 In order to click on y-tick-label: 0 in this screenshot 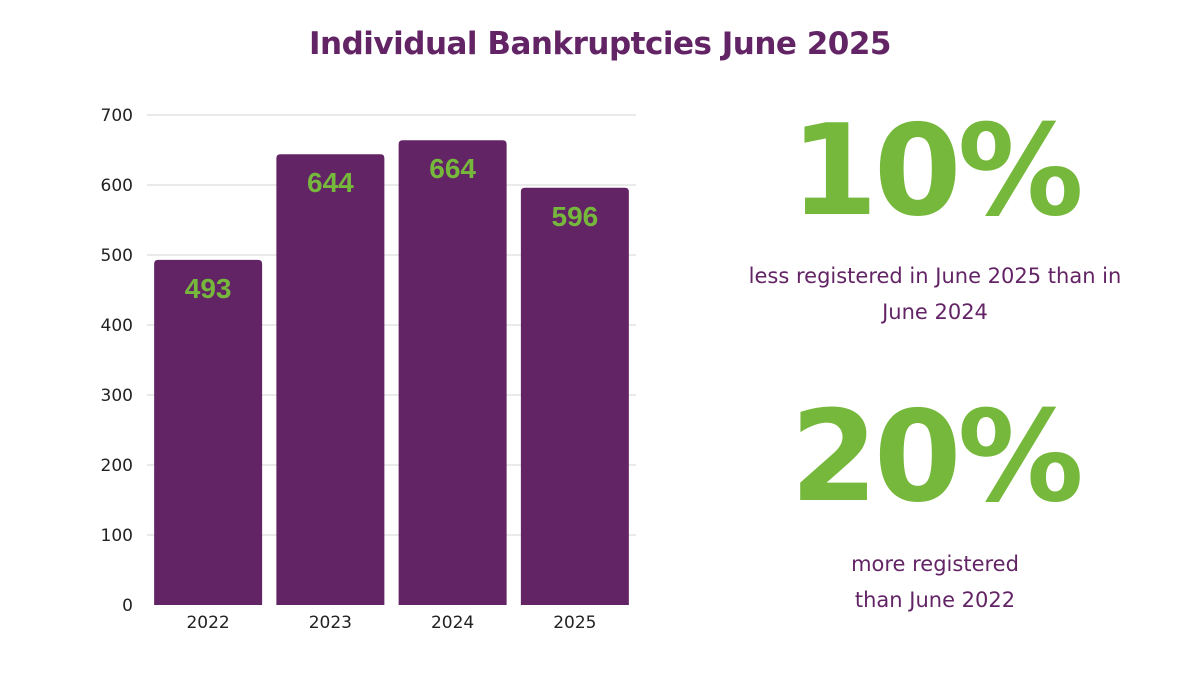, I will do `click(127, 606)`.